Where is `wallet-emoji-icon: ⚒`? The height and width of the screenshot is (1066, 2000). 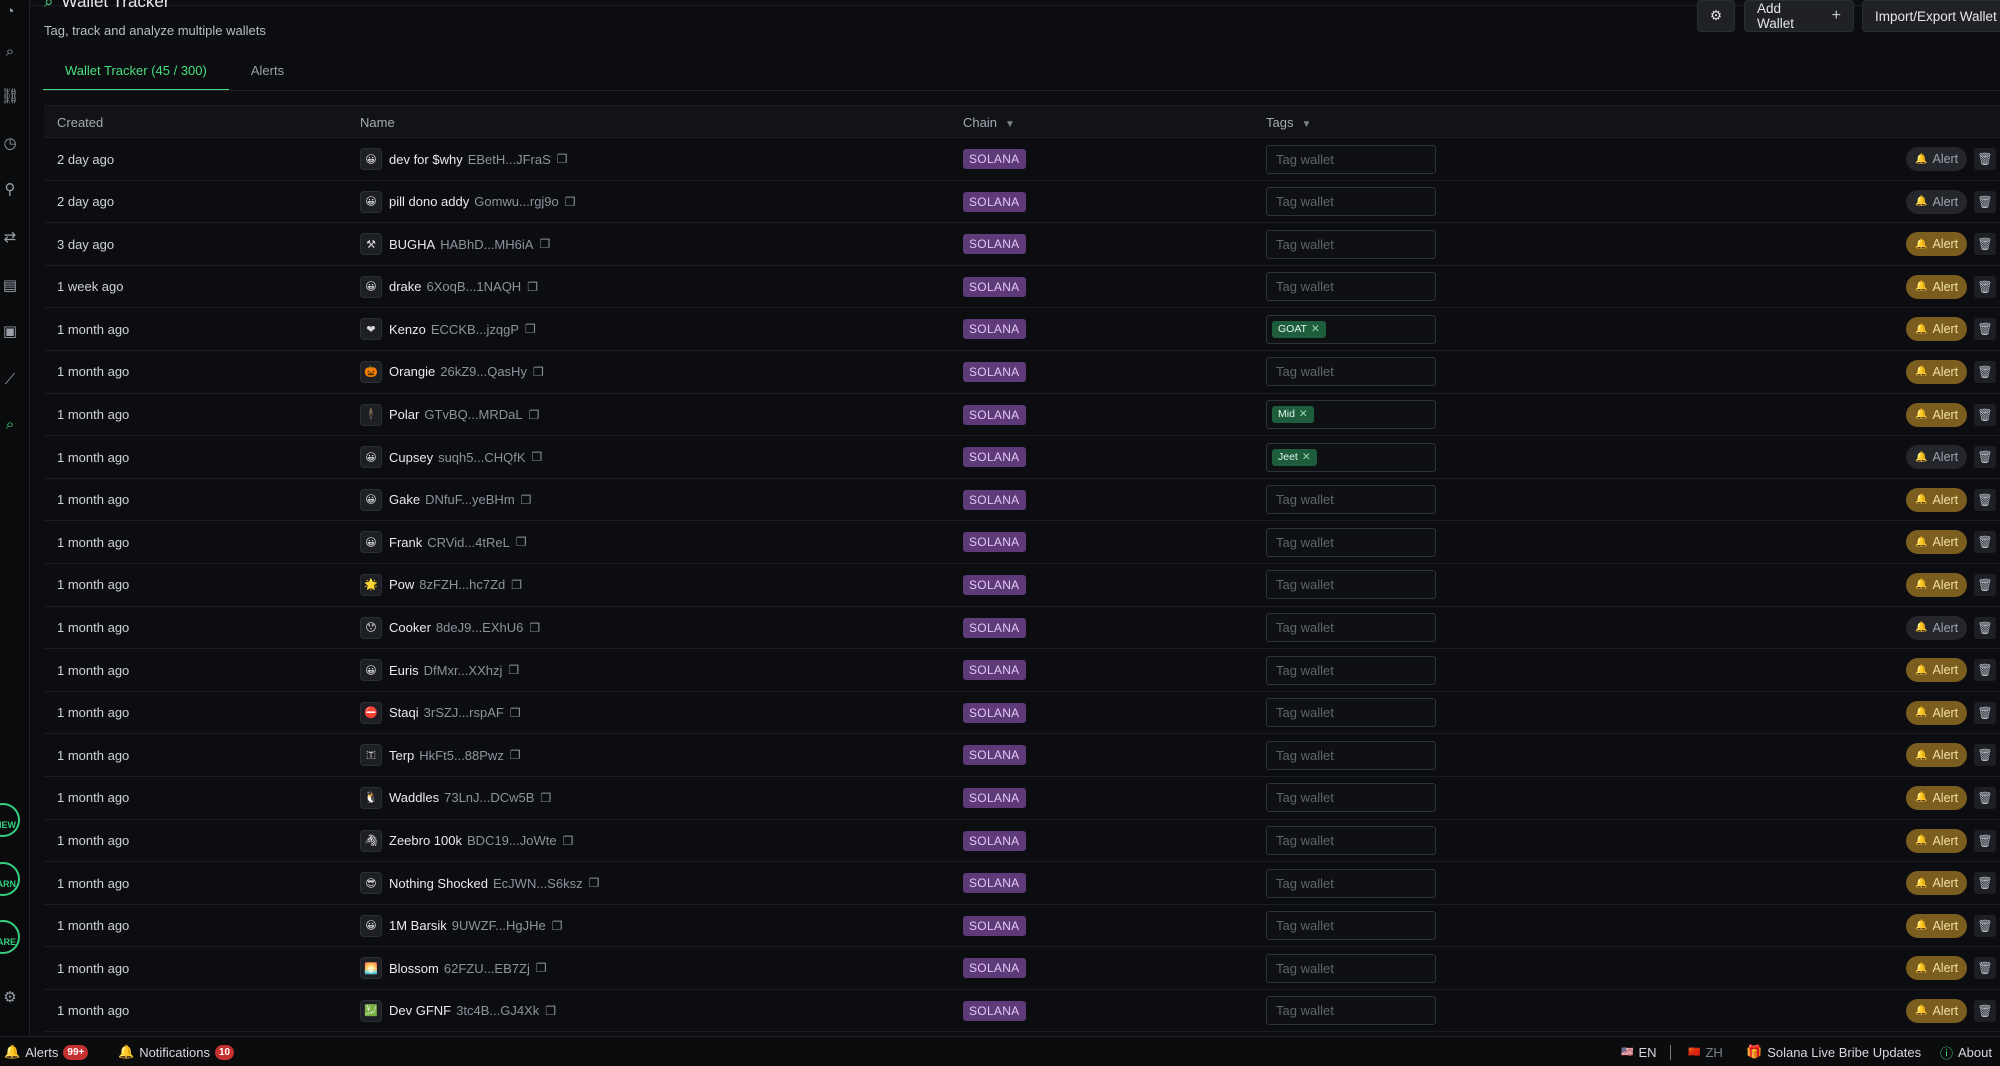 wallet-emoji-icon: ⚒ is located at coordinates (371, 244).